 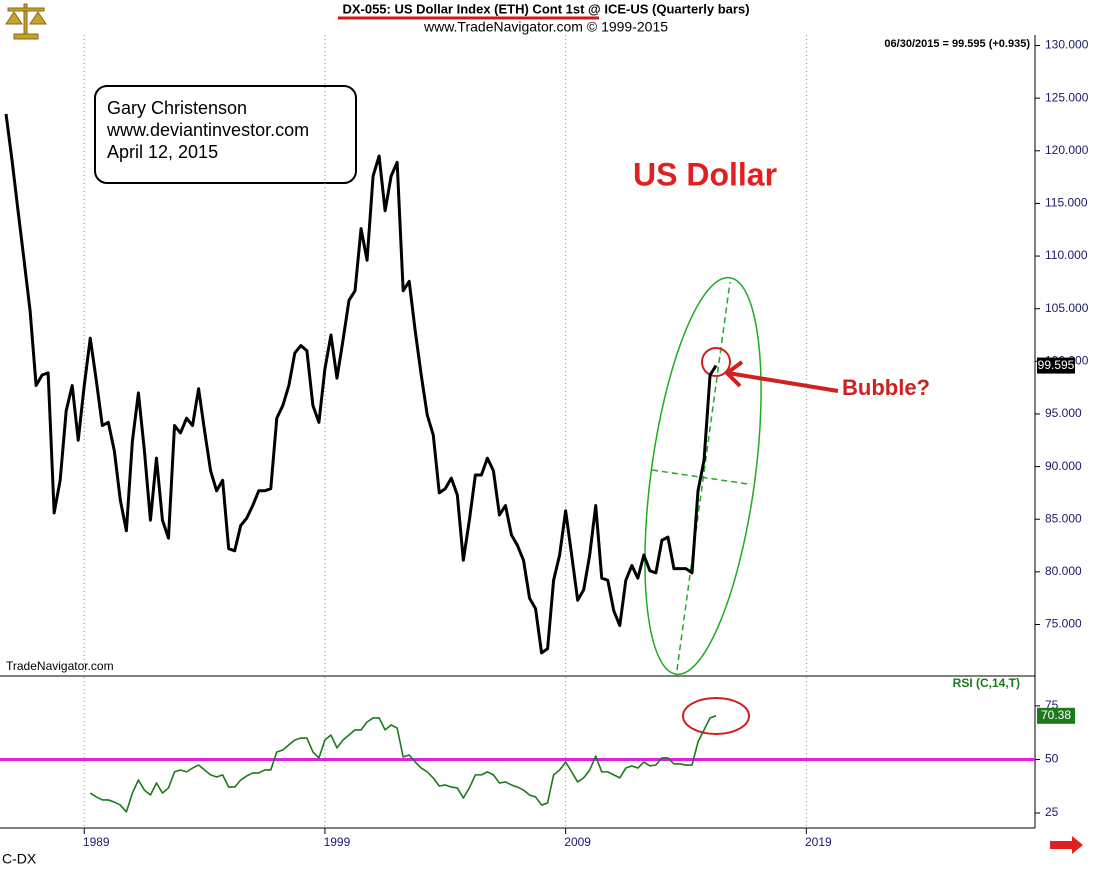 What do you see at coordinates (1067, 150) in the screenshot?
I see `y-tick-label: 120.000` at bounding box center [1067, 150].